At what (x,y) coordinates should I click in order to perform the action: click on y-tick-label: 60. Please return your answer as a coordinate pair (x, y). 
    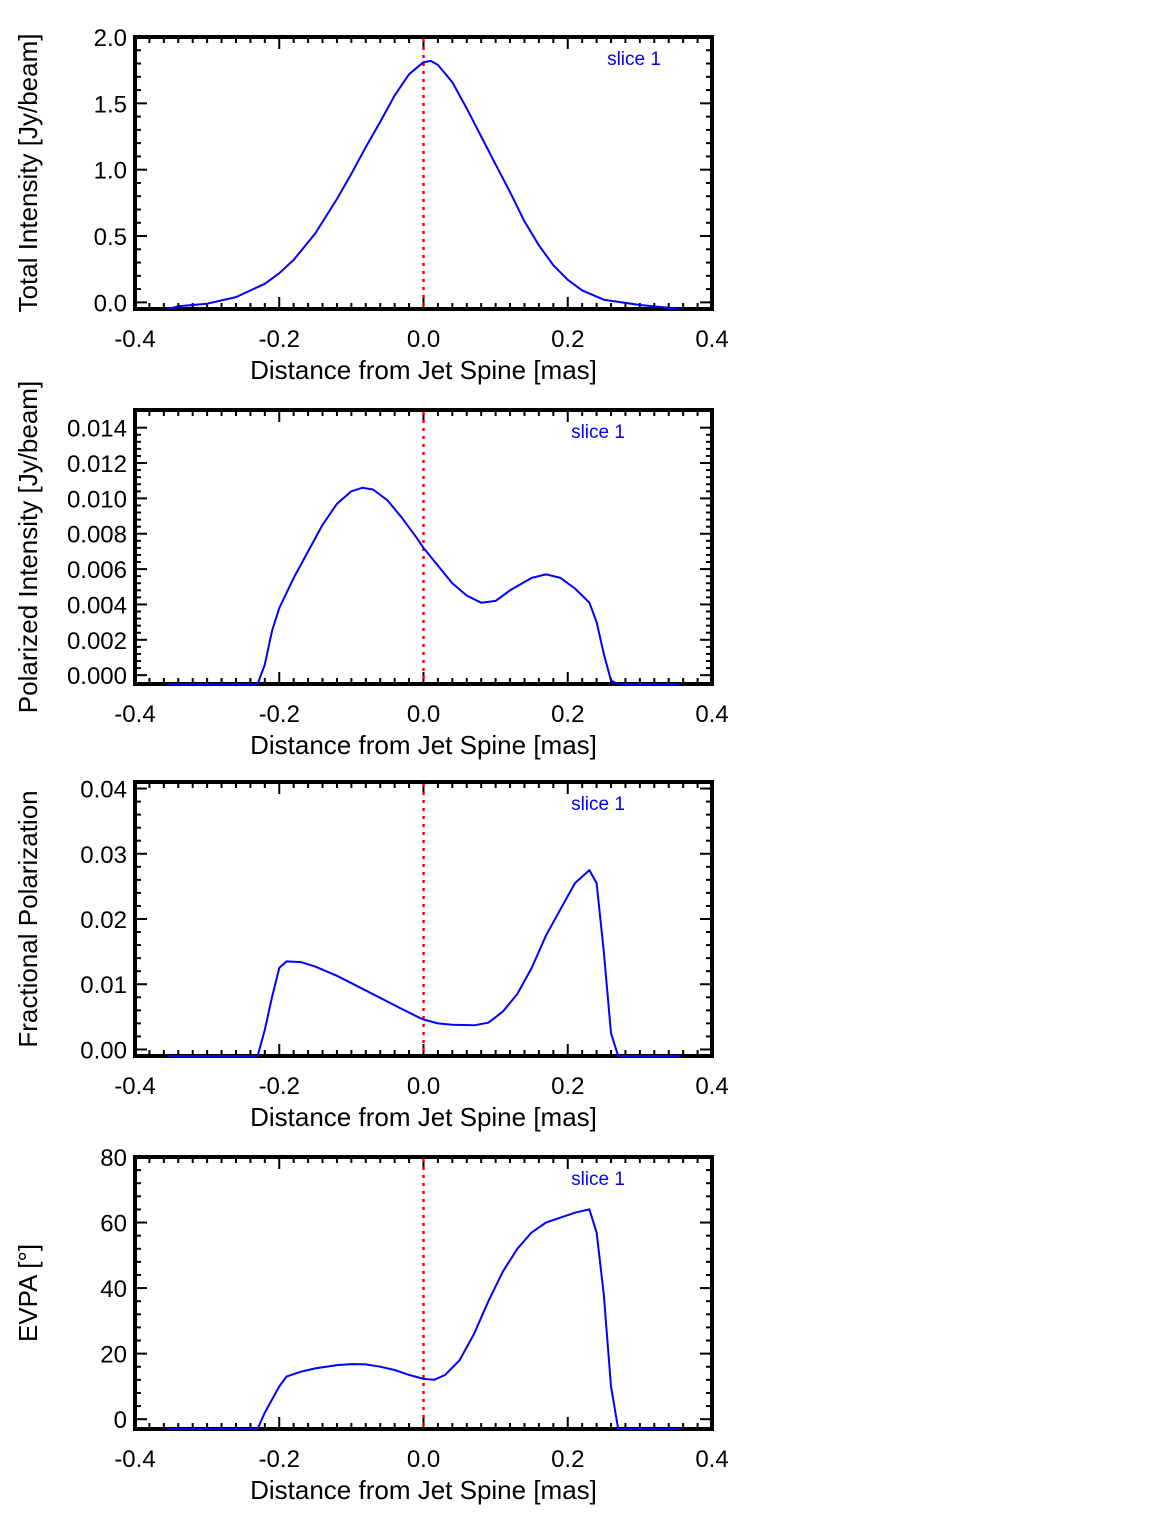
    Looking at the image, I should click on (113, 1224).